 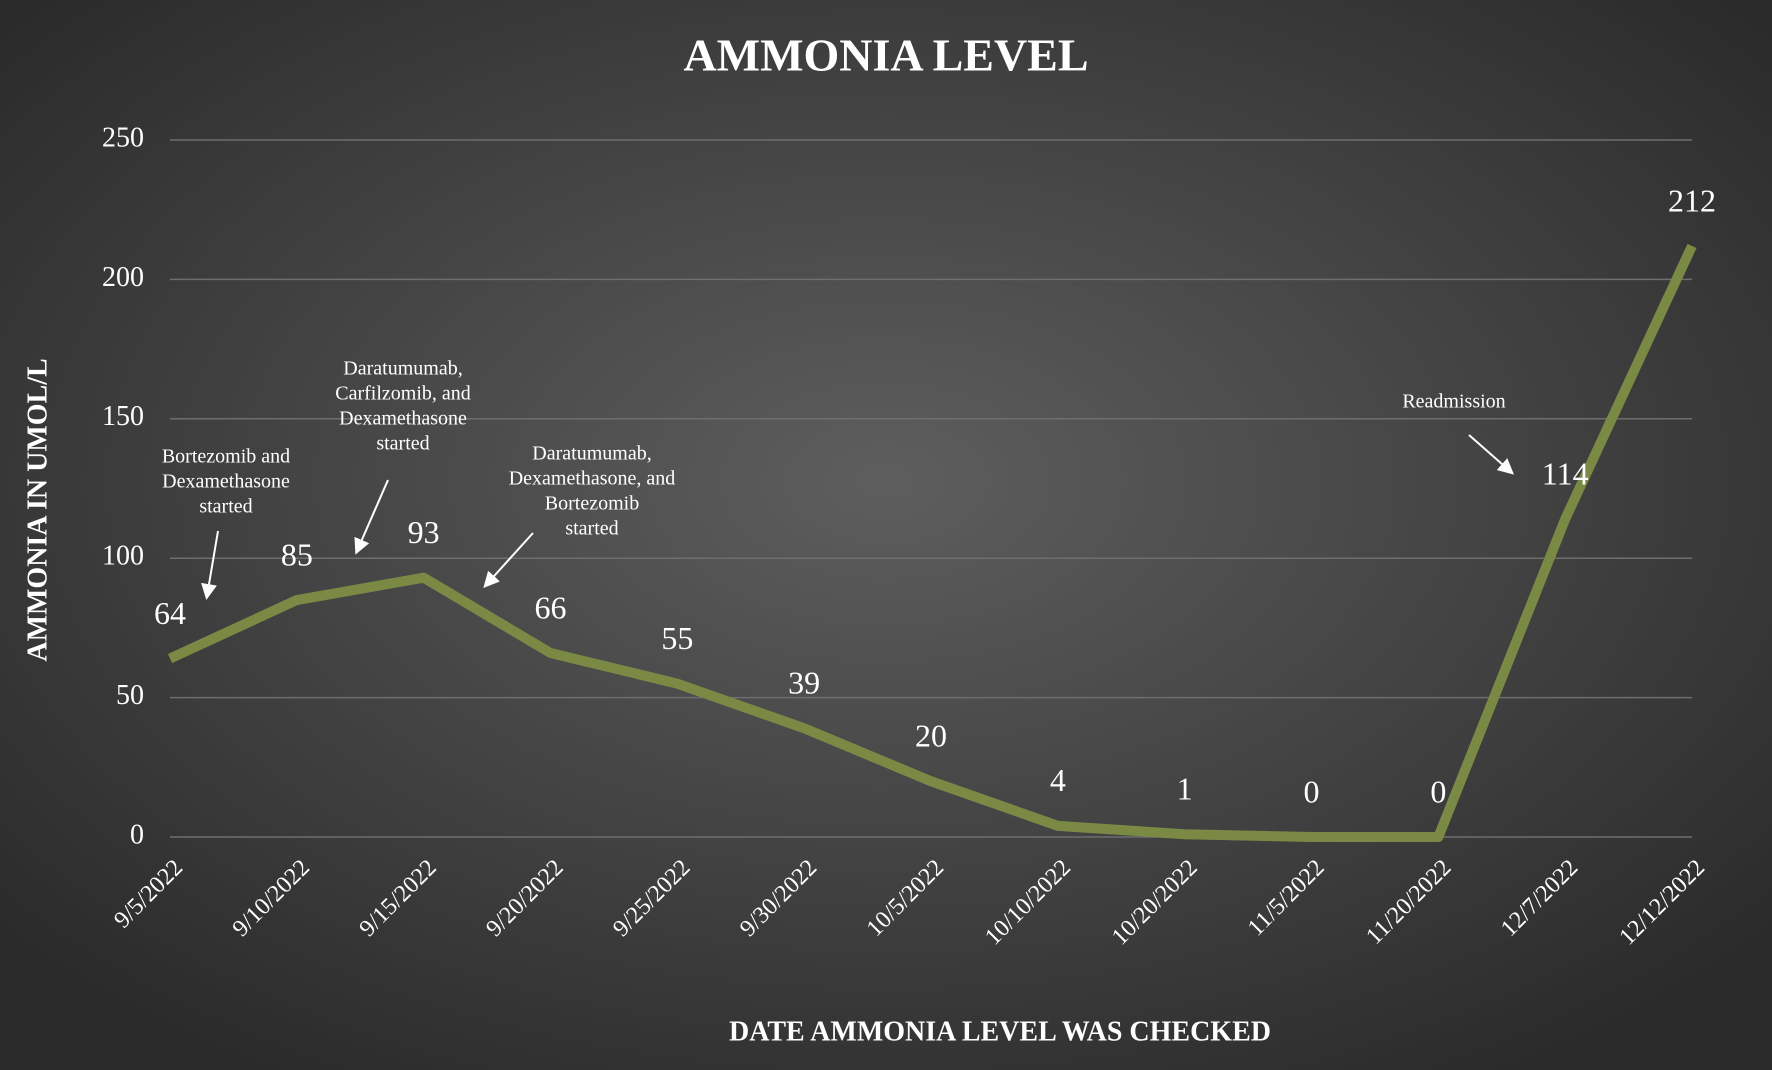 I want to click on annotation: Readmission, so click(x=1453, y=402).